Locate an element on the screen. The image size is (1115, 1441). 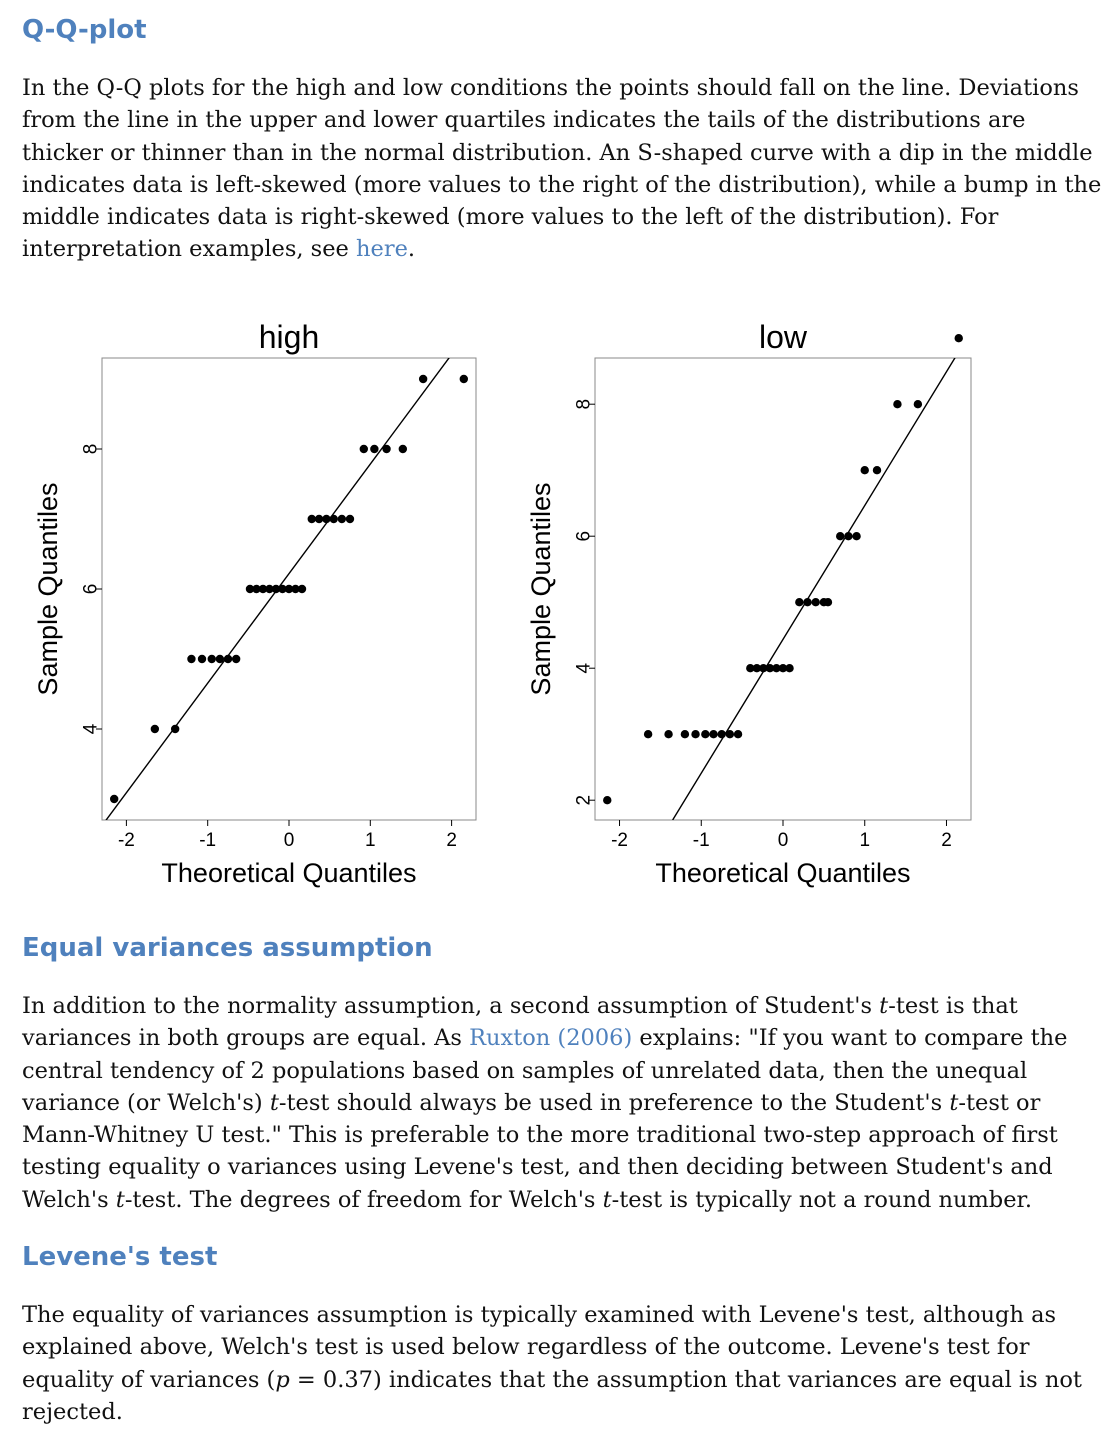
levenes-test-heading: Levene's test is located at coordinates (120, 1257).